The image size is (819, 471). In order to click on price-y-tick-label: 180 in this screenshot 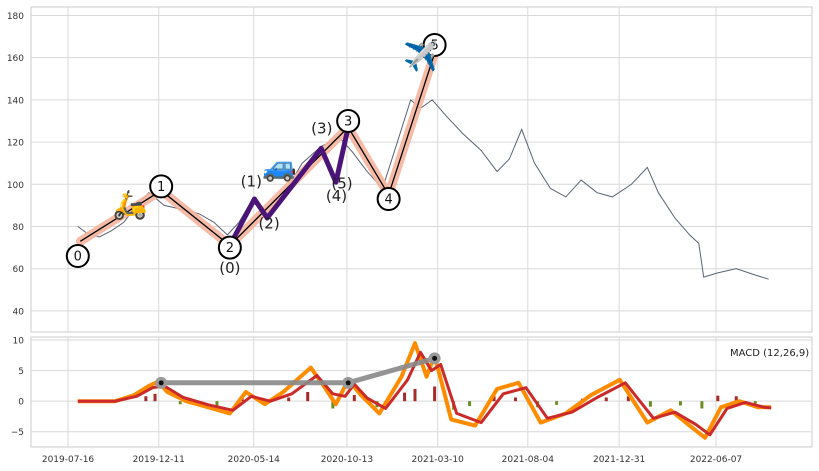, I will do `click(15, 17)`.